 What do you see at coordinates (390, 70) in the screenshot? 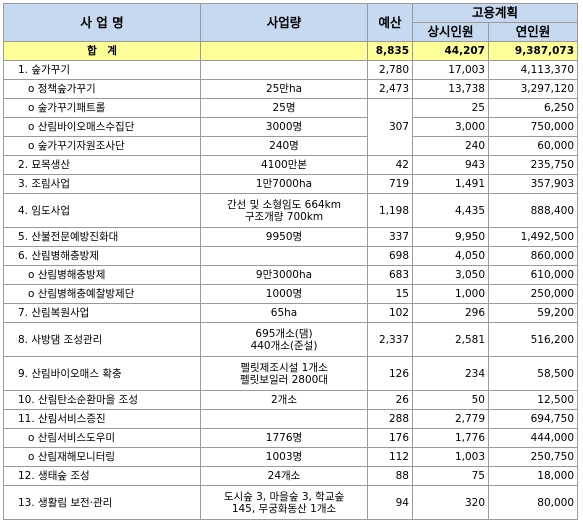
I see `item-budget: 2,780` at bounding box center [390, 70].